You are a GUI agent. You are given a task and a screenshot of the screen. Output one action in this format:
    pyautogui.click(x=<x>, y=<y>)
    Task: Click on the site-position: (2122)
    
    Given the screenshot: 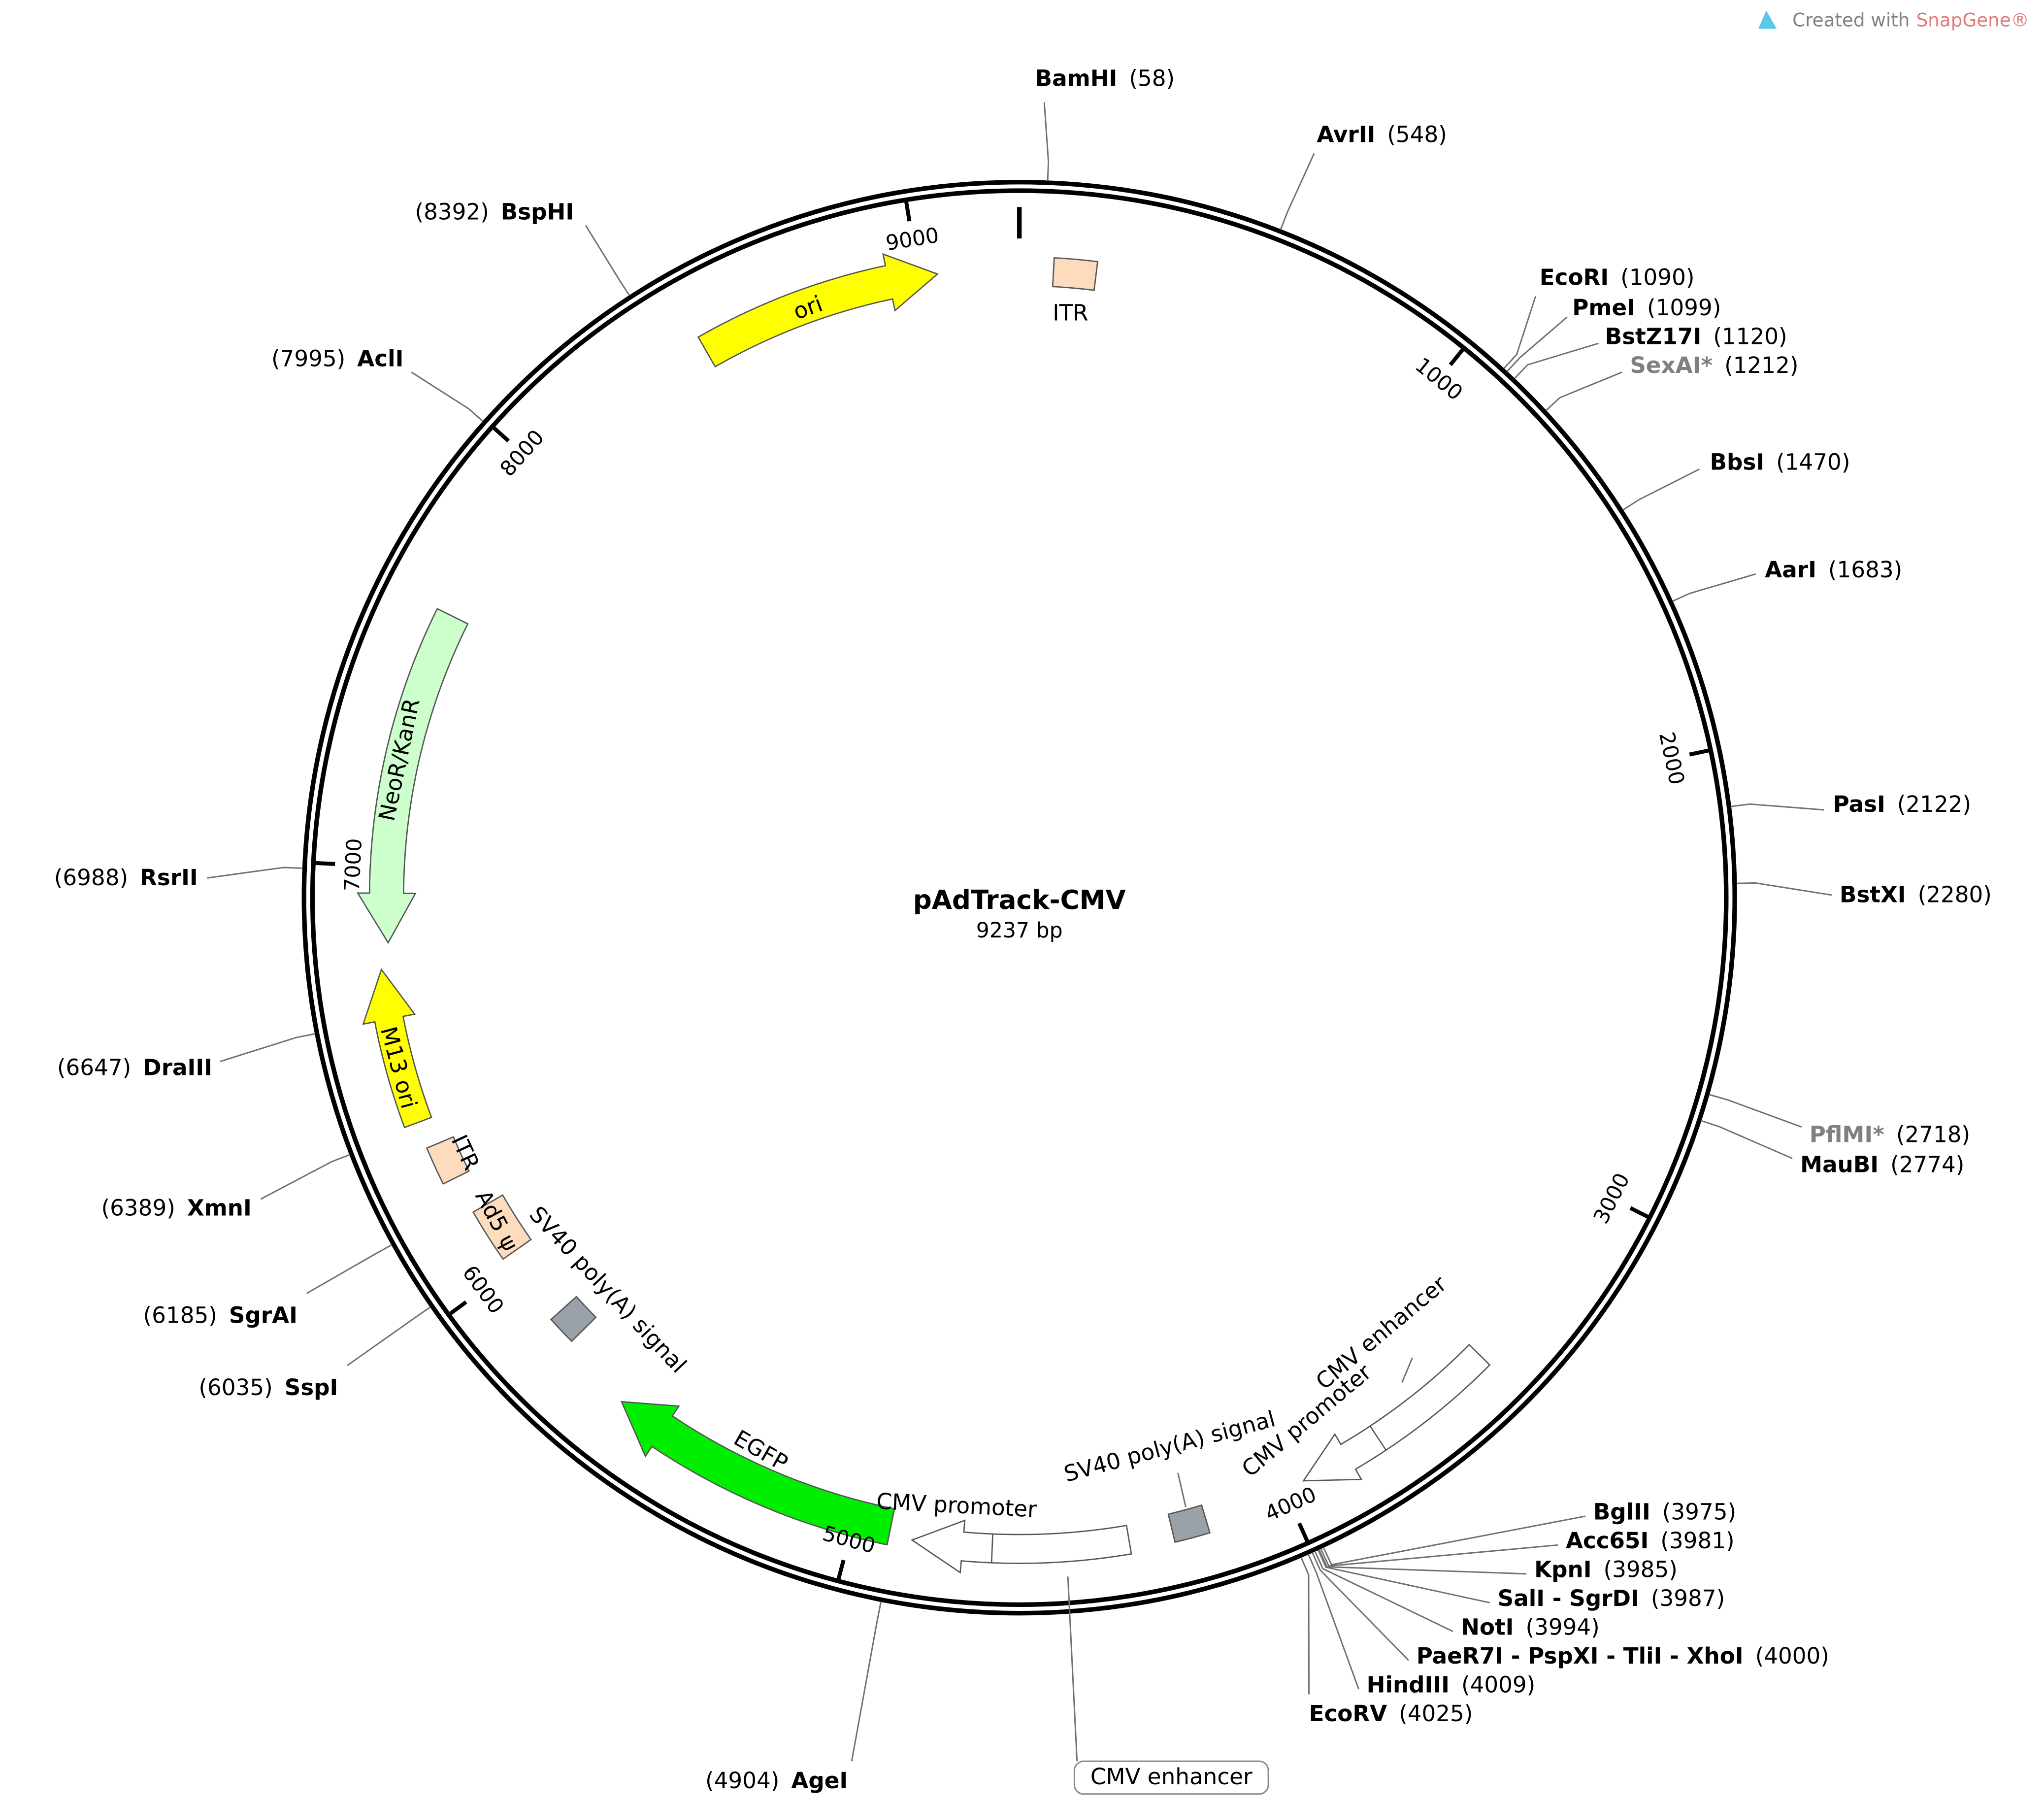 What is the action you would take?
    pyautogui.click(x=1934, y=804)
    